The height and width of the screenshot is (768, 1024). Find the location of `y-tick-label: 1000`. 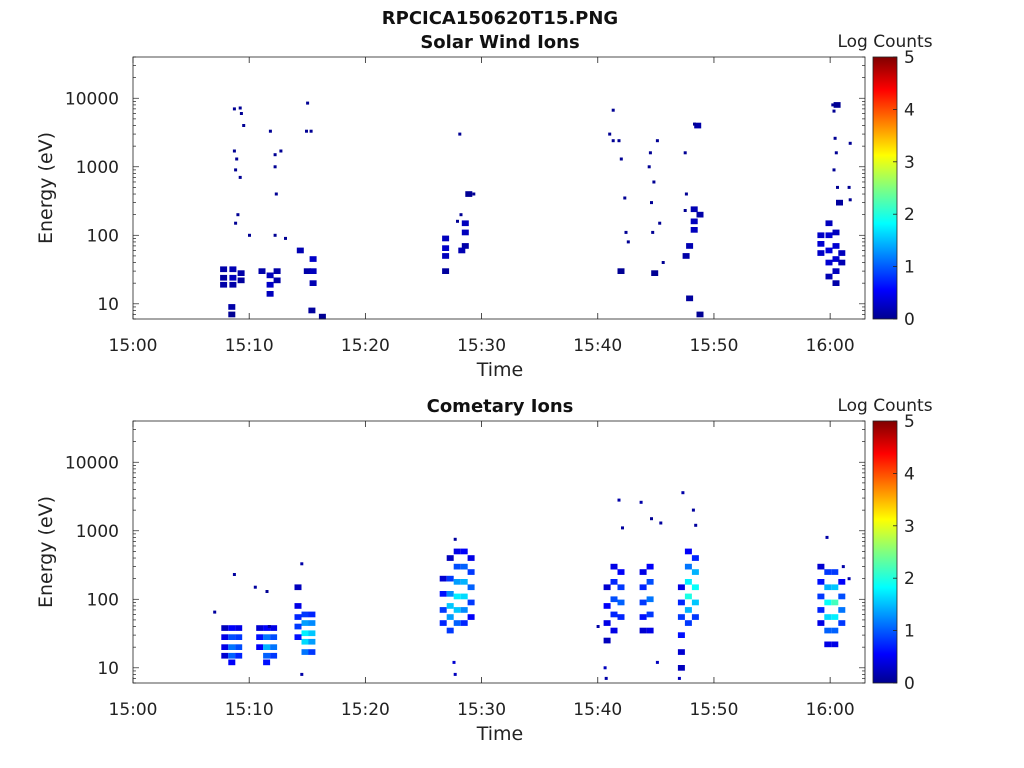

y-tick-label: 1000 is located at coordinates (97, 532).